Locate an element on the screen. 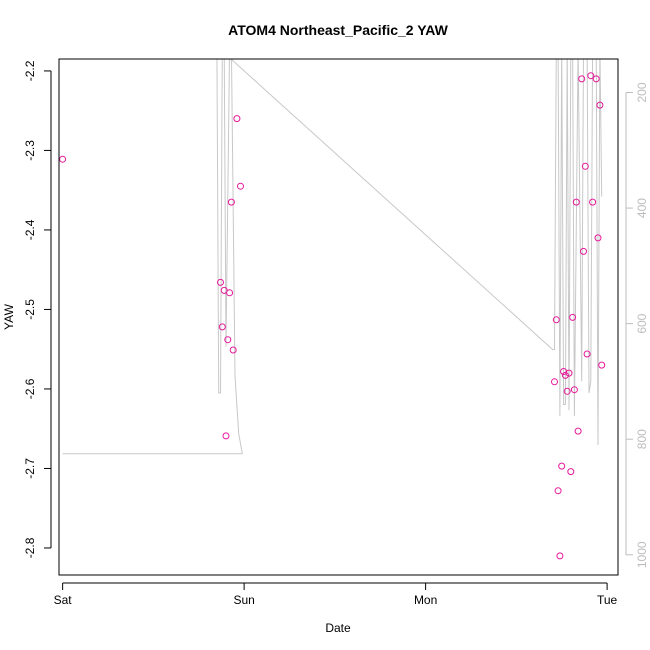 The width and height of the screenshot is (650, 650). x-tick-label: Tue is located at coordinates (607, 600).